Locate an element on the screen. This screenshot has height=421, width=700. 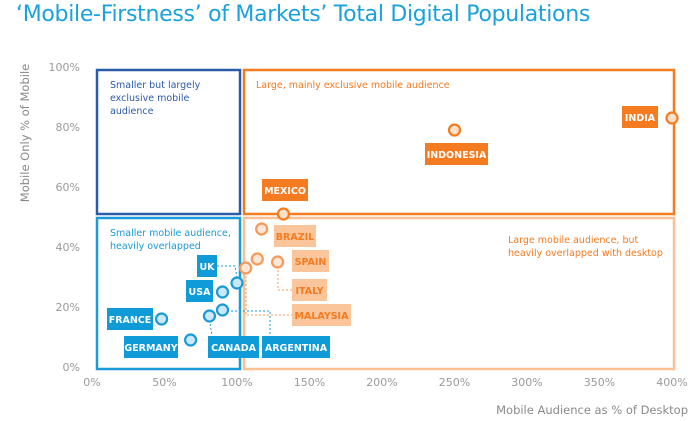
point-label: MALAYSIA is located at coordinates (322, 316).